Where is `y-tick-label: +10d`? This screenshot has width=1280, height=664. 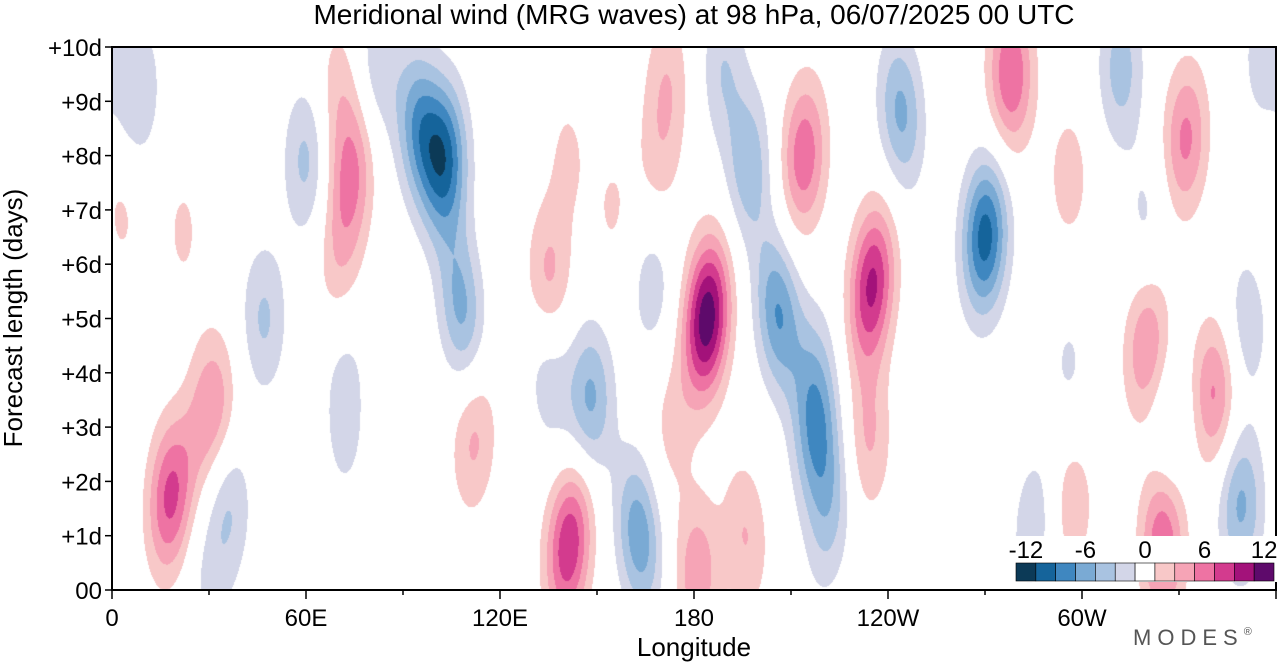 y-tick-label: +10d is located at coordinates (75, 48).